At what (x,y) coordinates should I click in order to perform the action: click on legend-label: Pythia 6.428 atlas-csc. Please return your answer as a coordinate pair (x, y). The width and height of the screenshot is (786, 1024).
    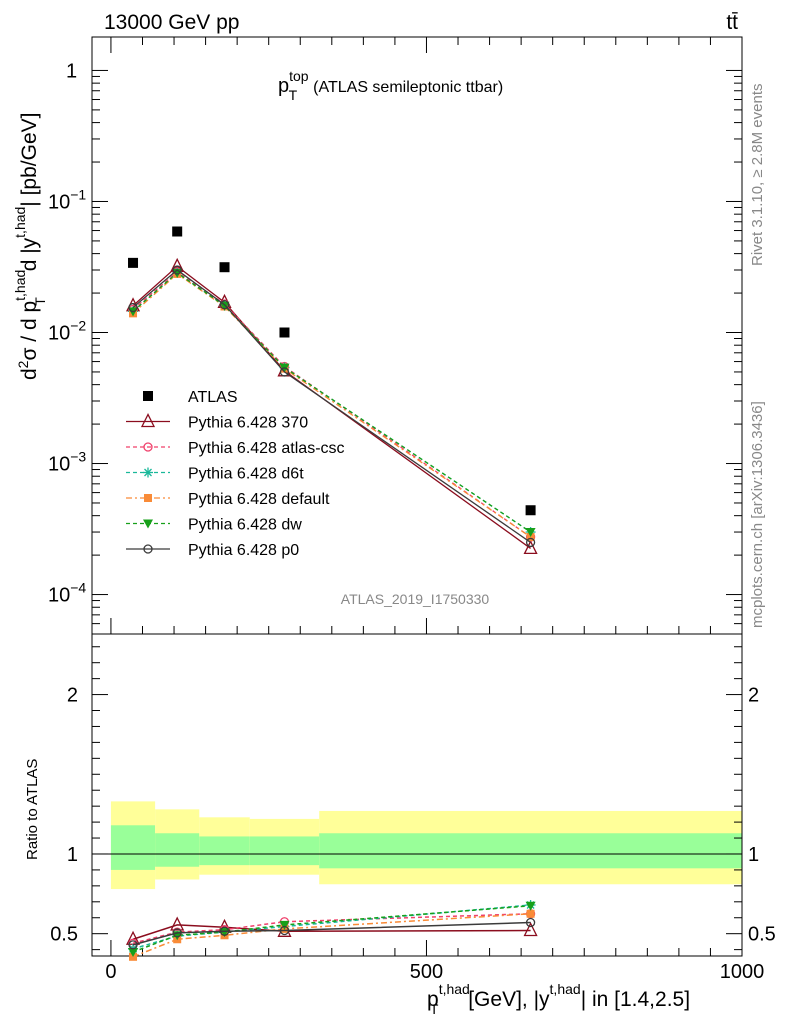
    Looking at the image, I should click on (266, 448).